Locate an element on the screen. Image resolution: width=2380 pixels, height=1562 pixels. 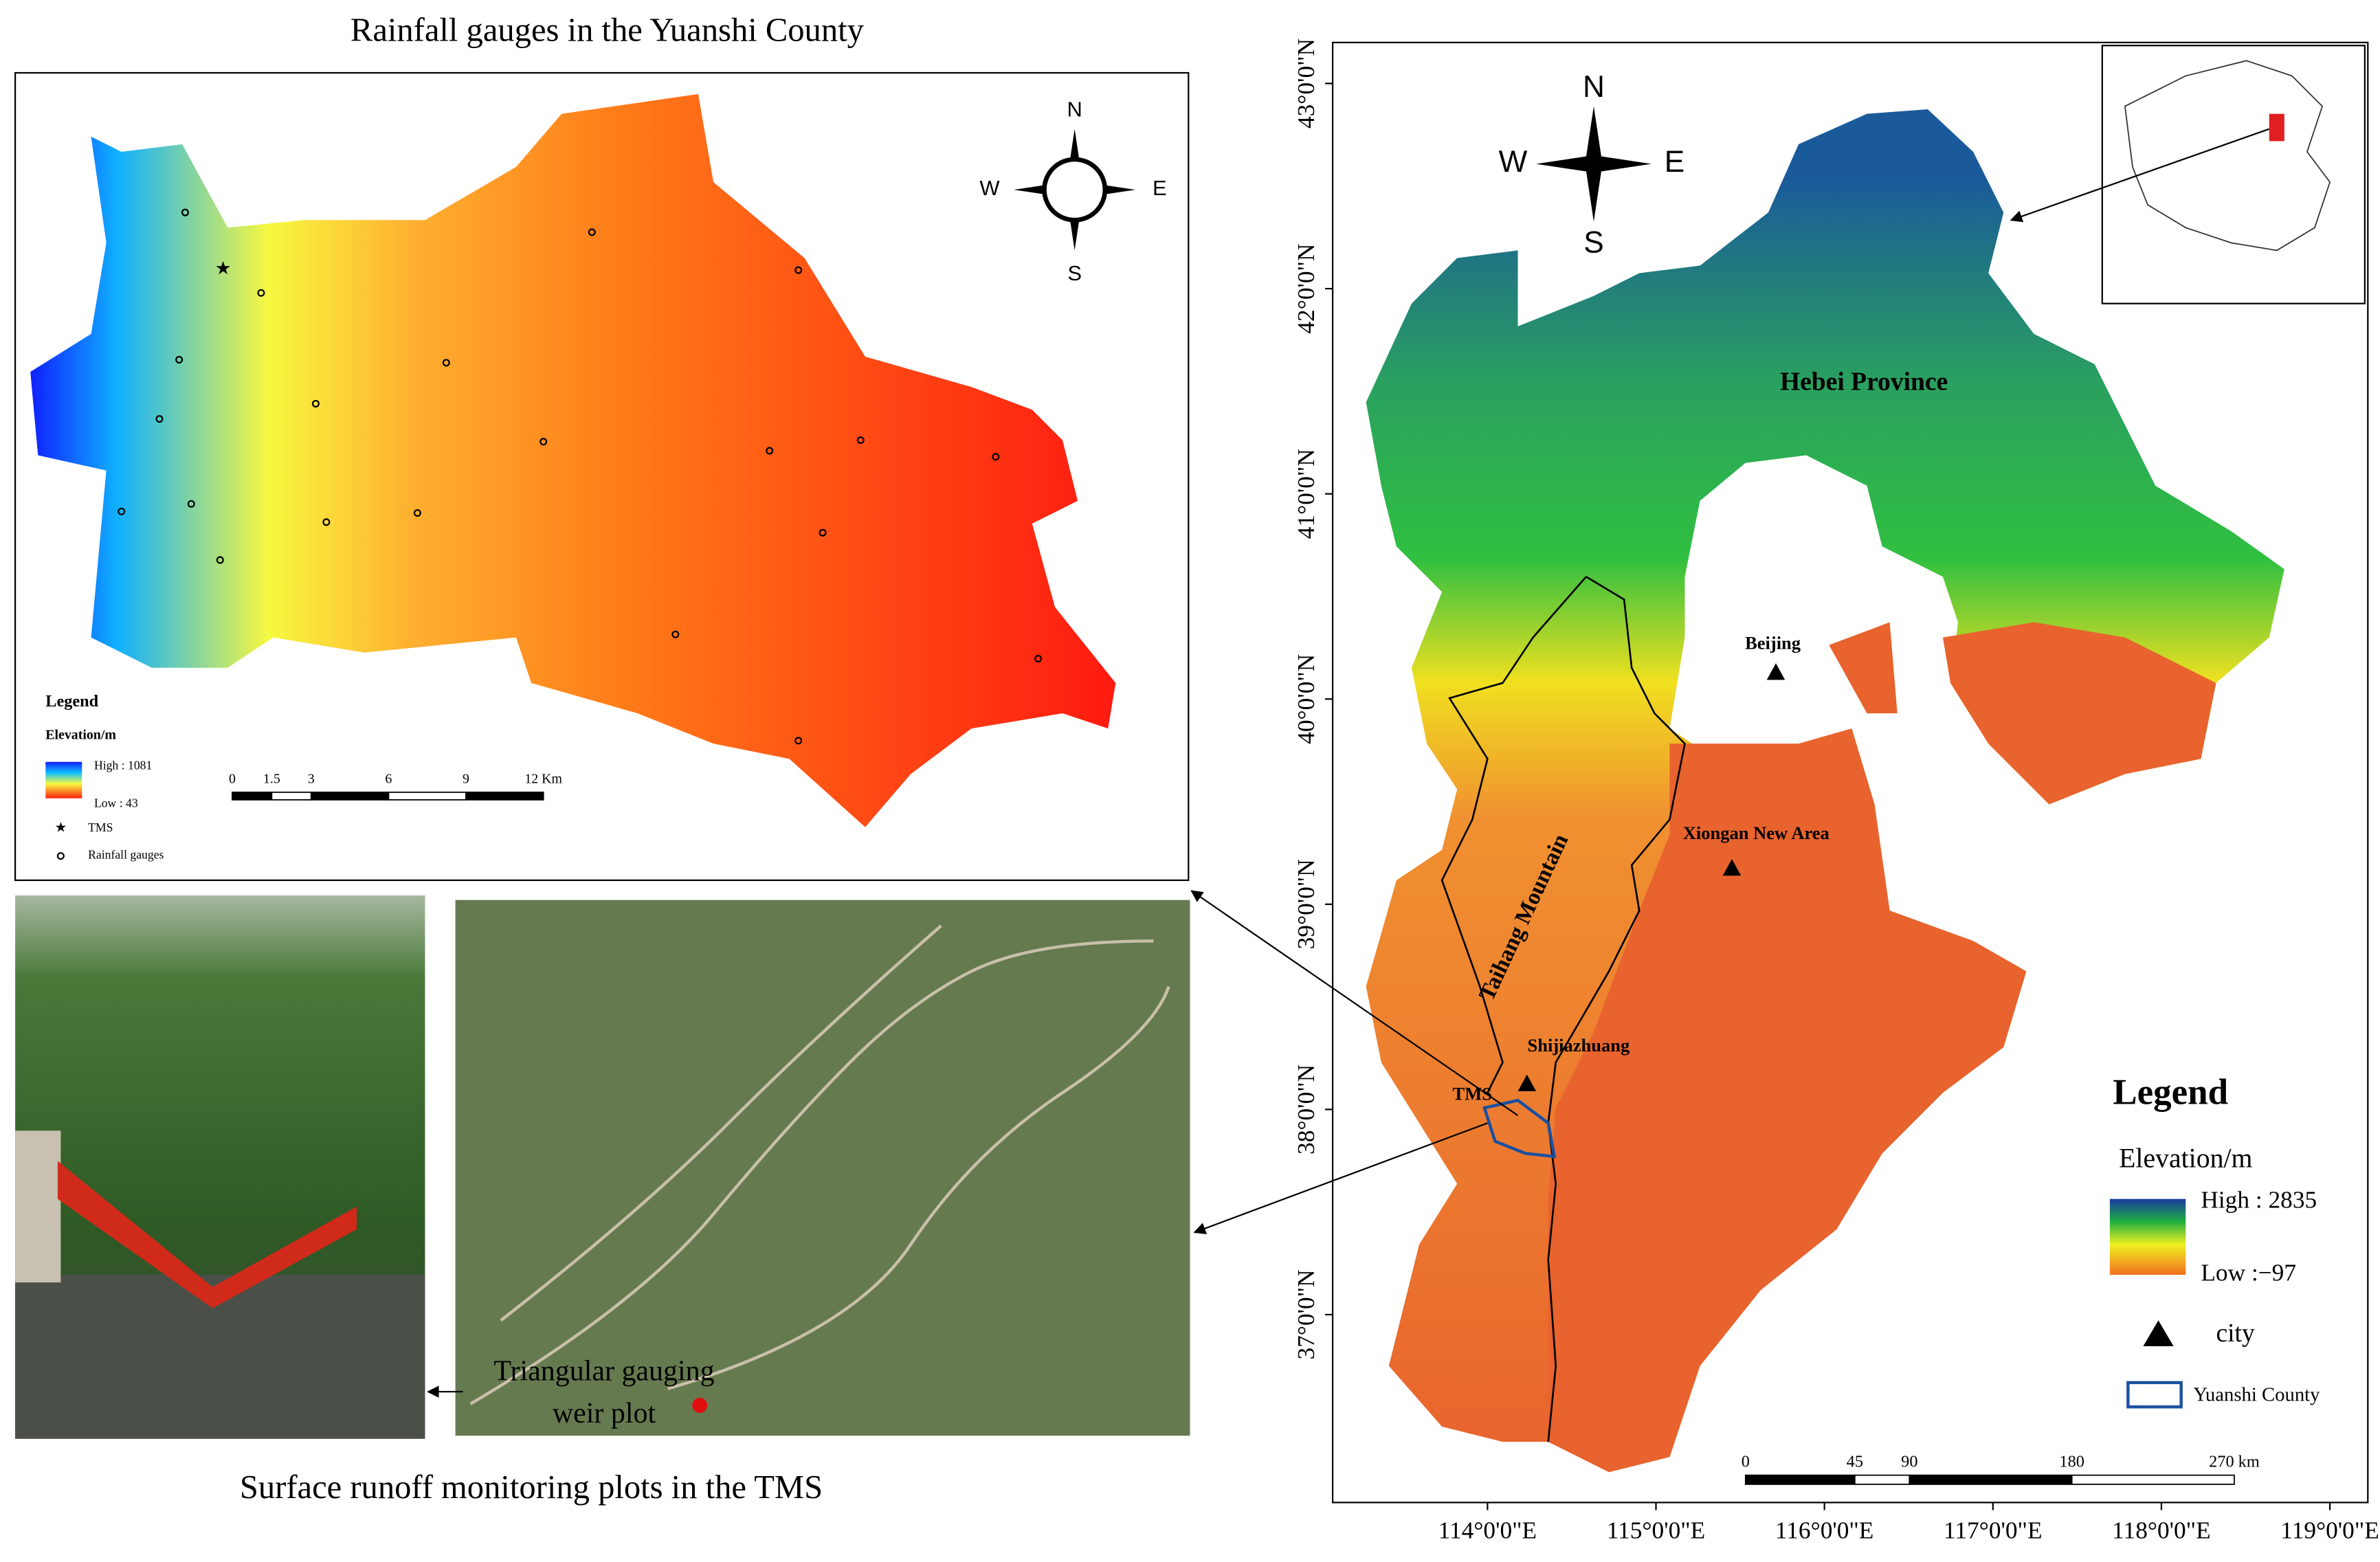
province-label: Hebei Province is located at coordinates (1864, 382).